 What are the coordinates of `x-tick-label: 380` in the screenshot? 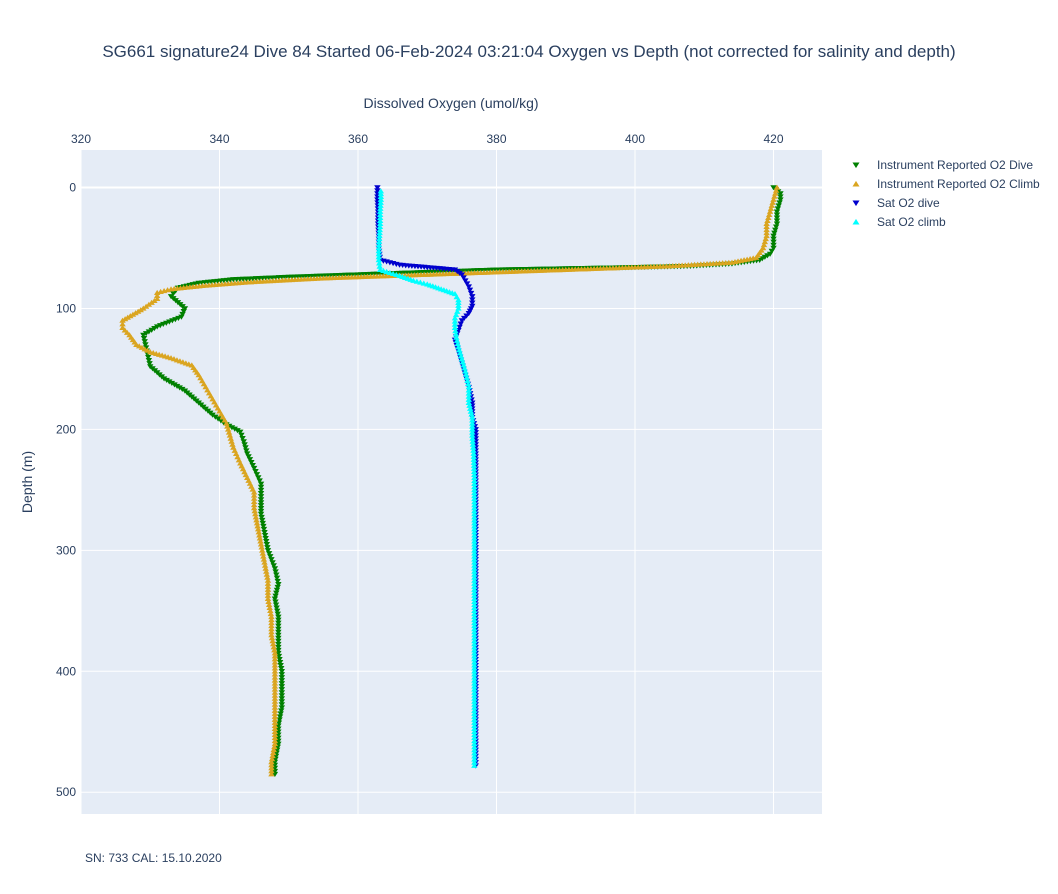 It's located at (496, 139).